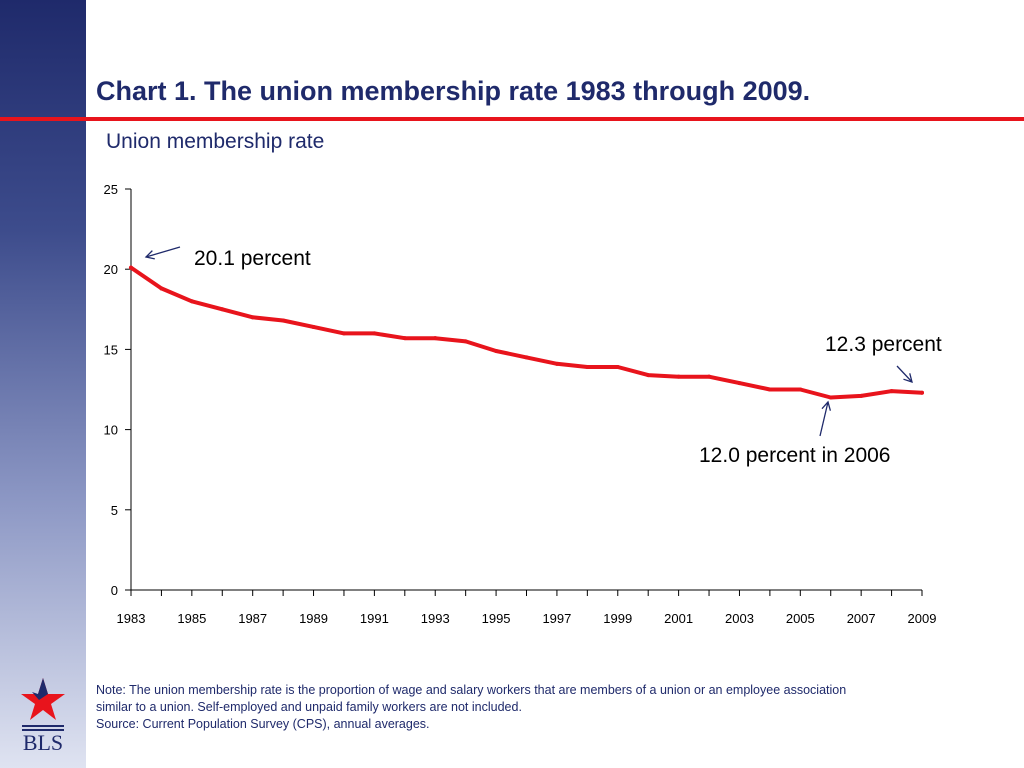 The height and width of the screenshot is (768, 1024). Describe the element at coordinates (114, 590) in the screenshot. I see `y-tick-label: 0` at that location.